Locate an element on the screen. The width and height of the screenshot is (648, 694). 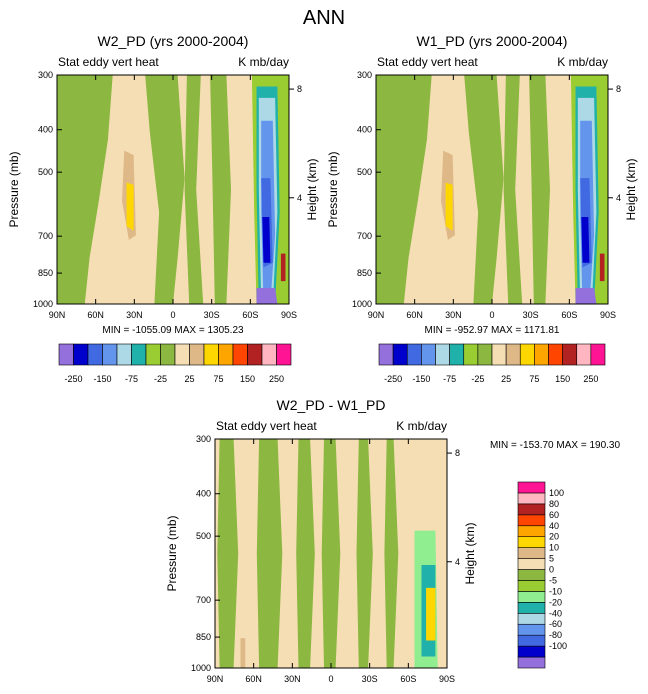
x-tick-label: 30S is located at coordinates (370, 679).